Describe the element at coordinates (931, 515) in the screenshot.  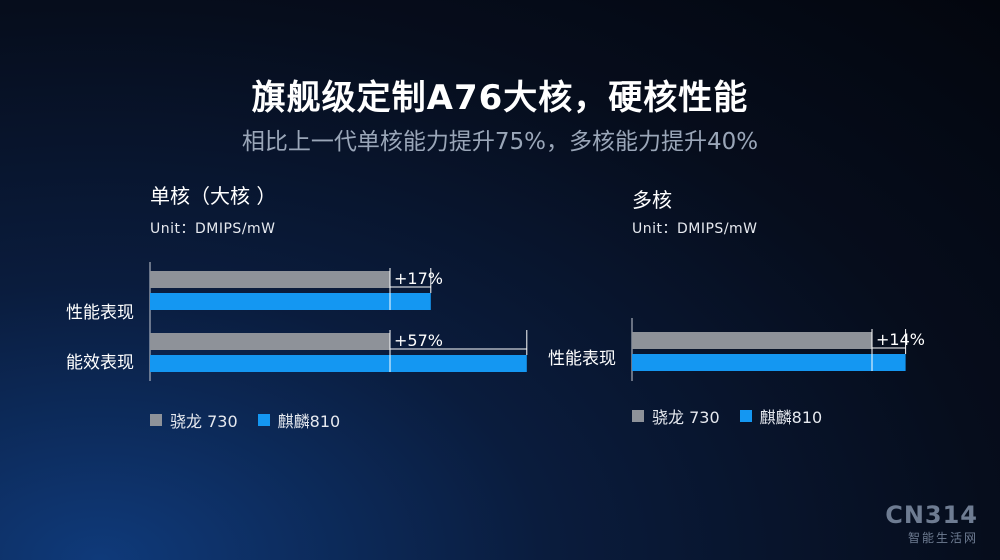
I see `watermark-brand: CN314` at that location.